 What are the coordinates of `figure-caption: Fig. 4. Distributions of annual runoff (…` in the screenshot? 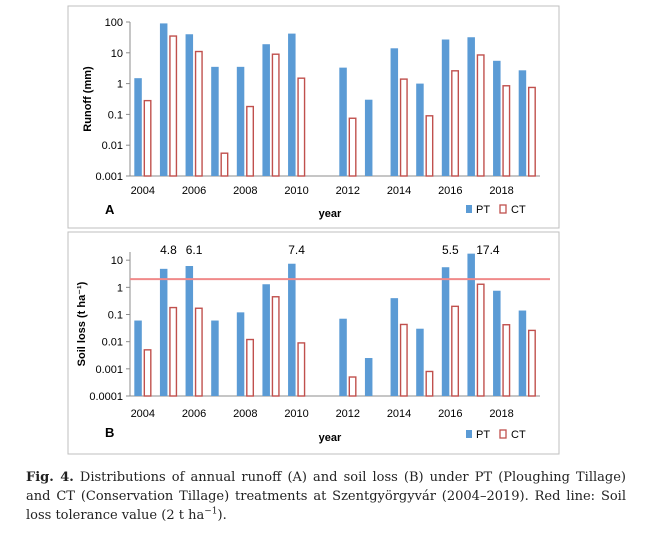 It's located at (326, 496).